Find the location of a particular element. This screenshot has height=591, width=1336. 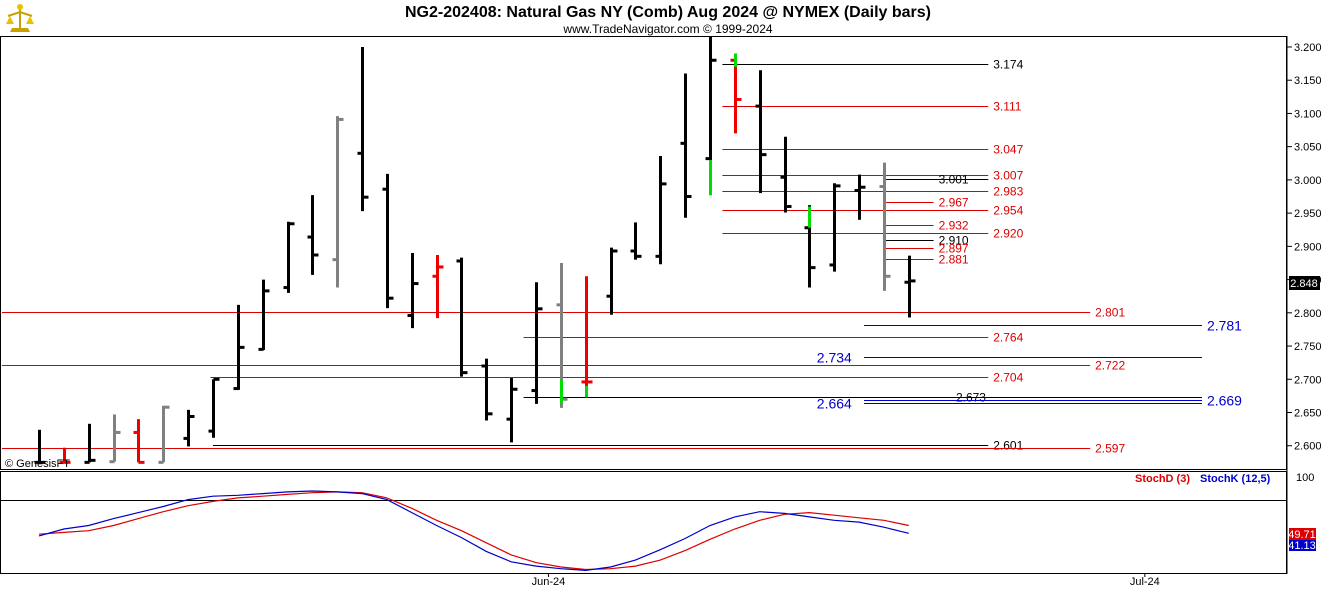

level-label: 2.764 is located at coordinates (1008, 338).